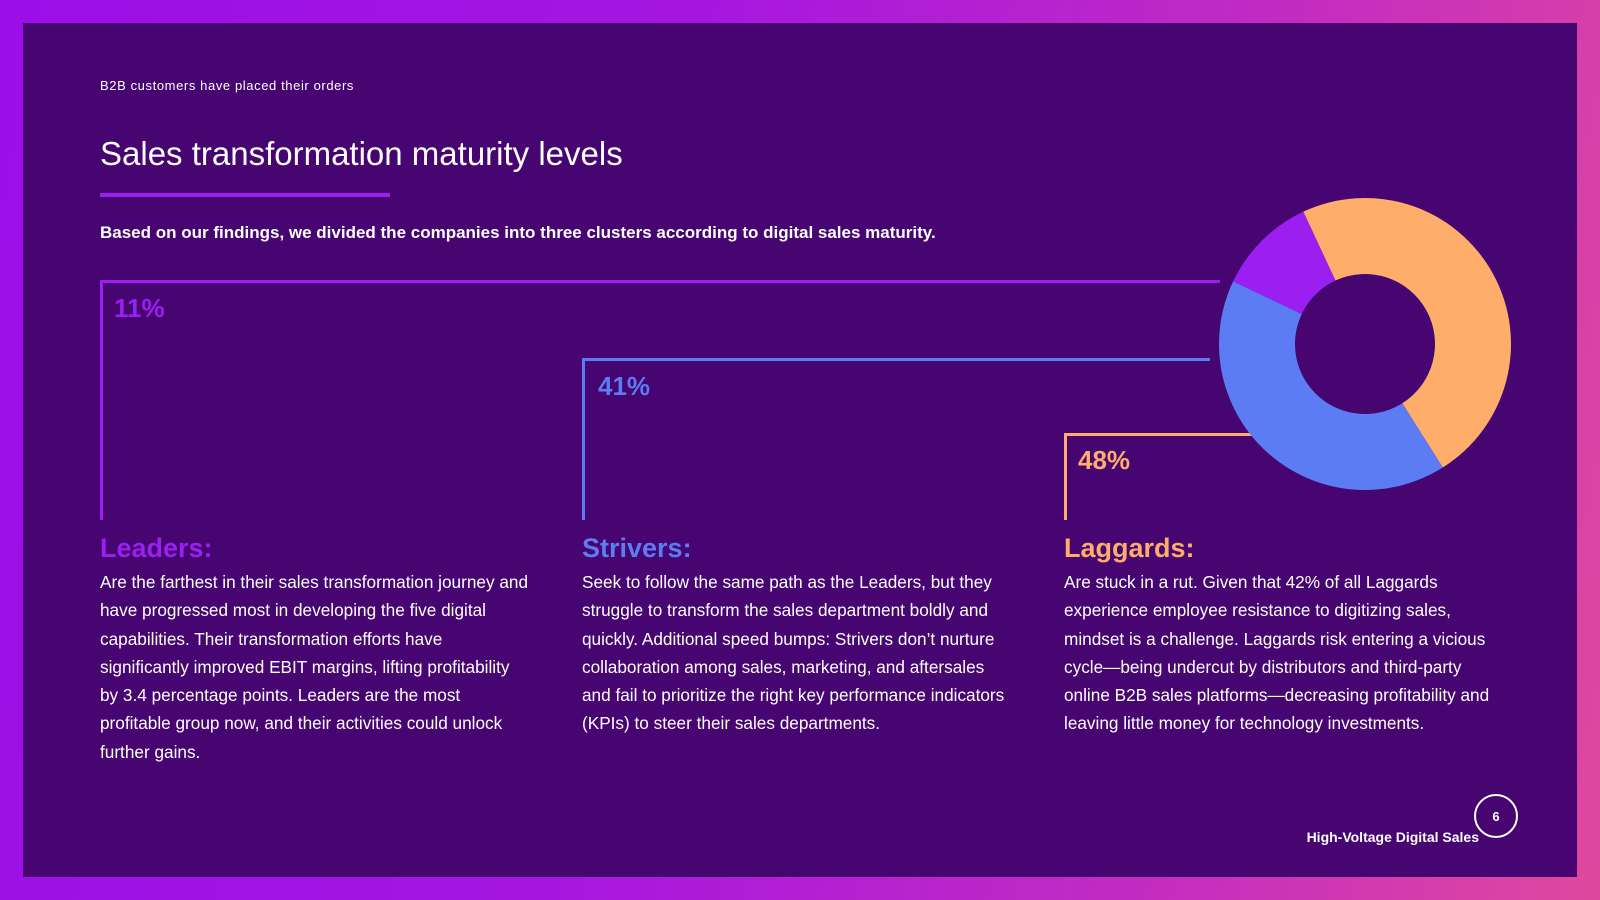  Describe the element at coordinates (896, 439) in the screenshot. I see `strivers-bracket` at that location.